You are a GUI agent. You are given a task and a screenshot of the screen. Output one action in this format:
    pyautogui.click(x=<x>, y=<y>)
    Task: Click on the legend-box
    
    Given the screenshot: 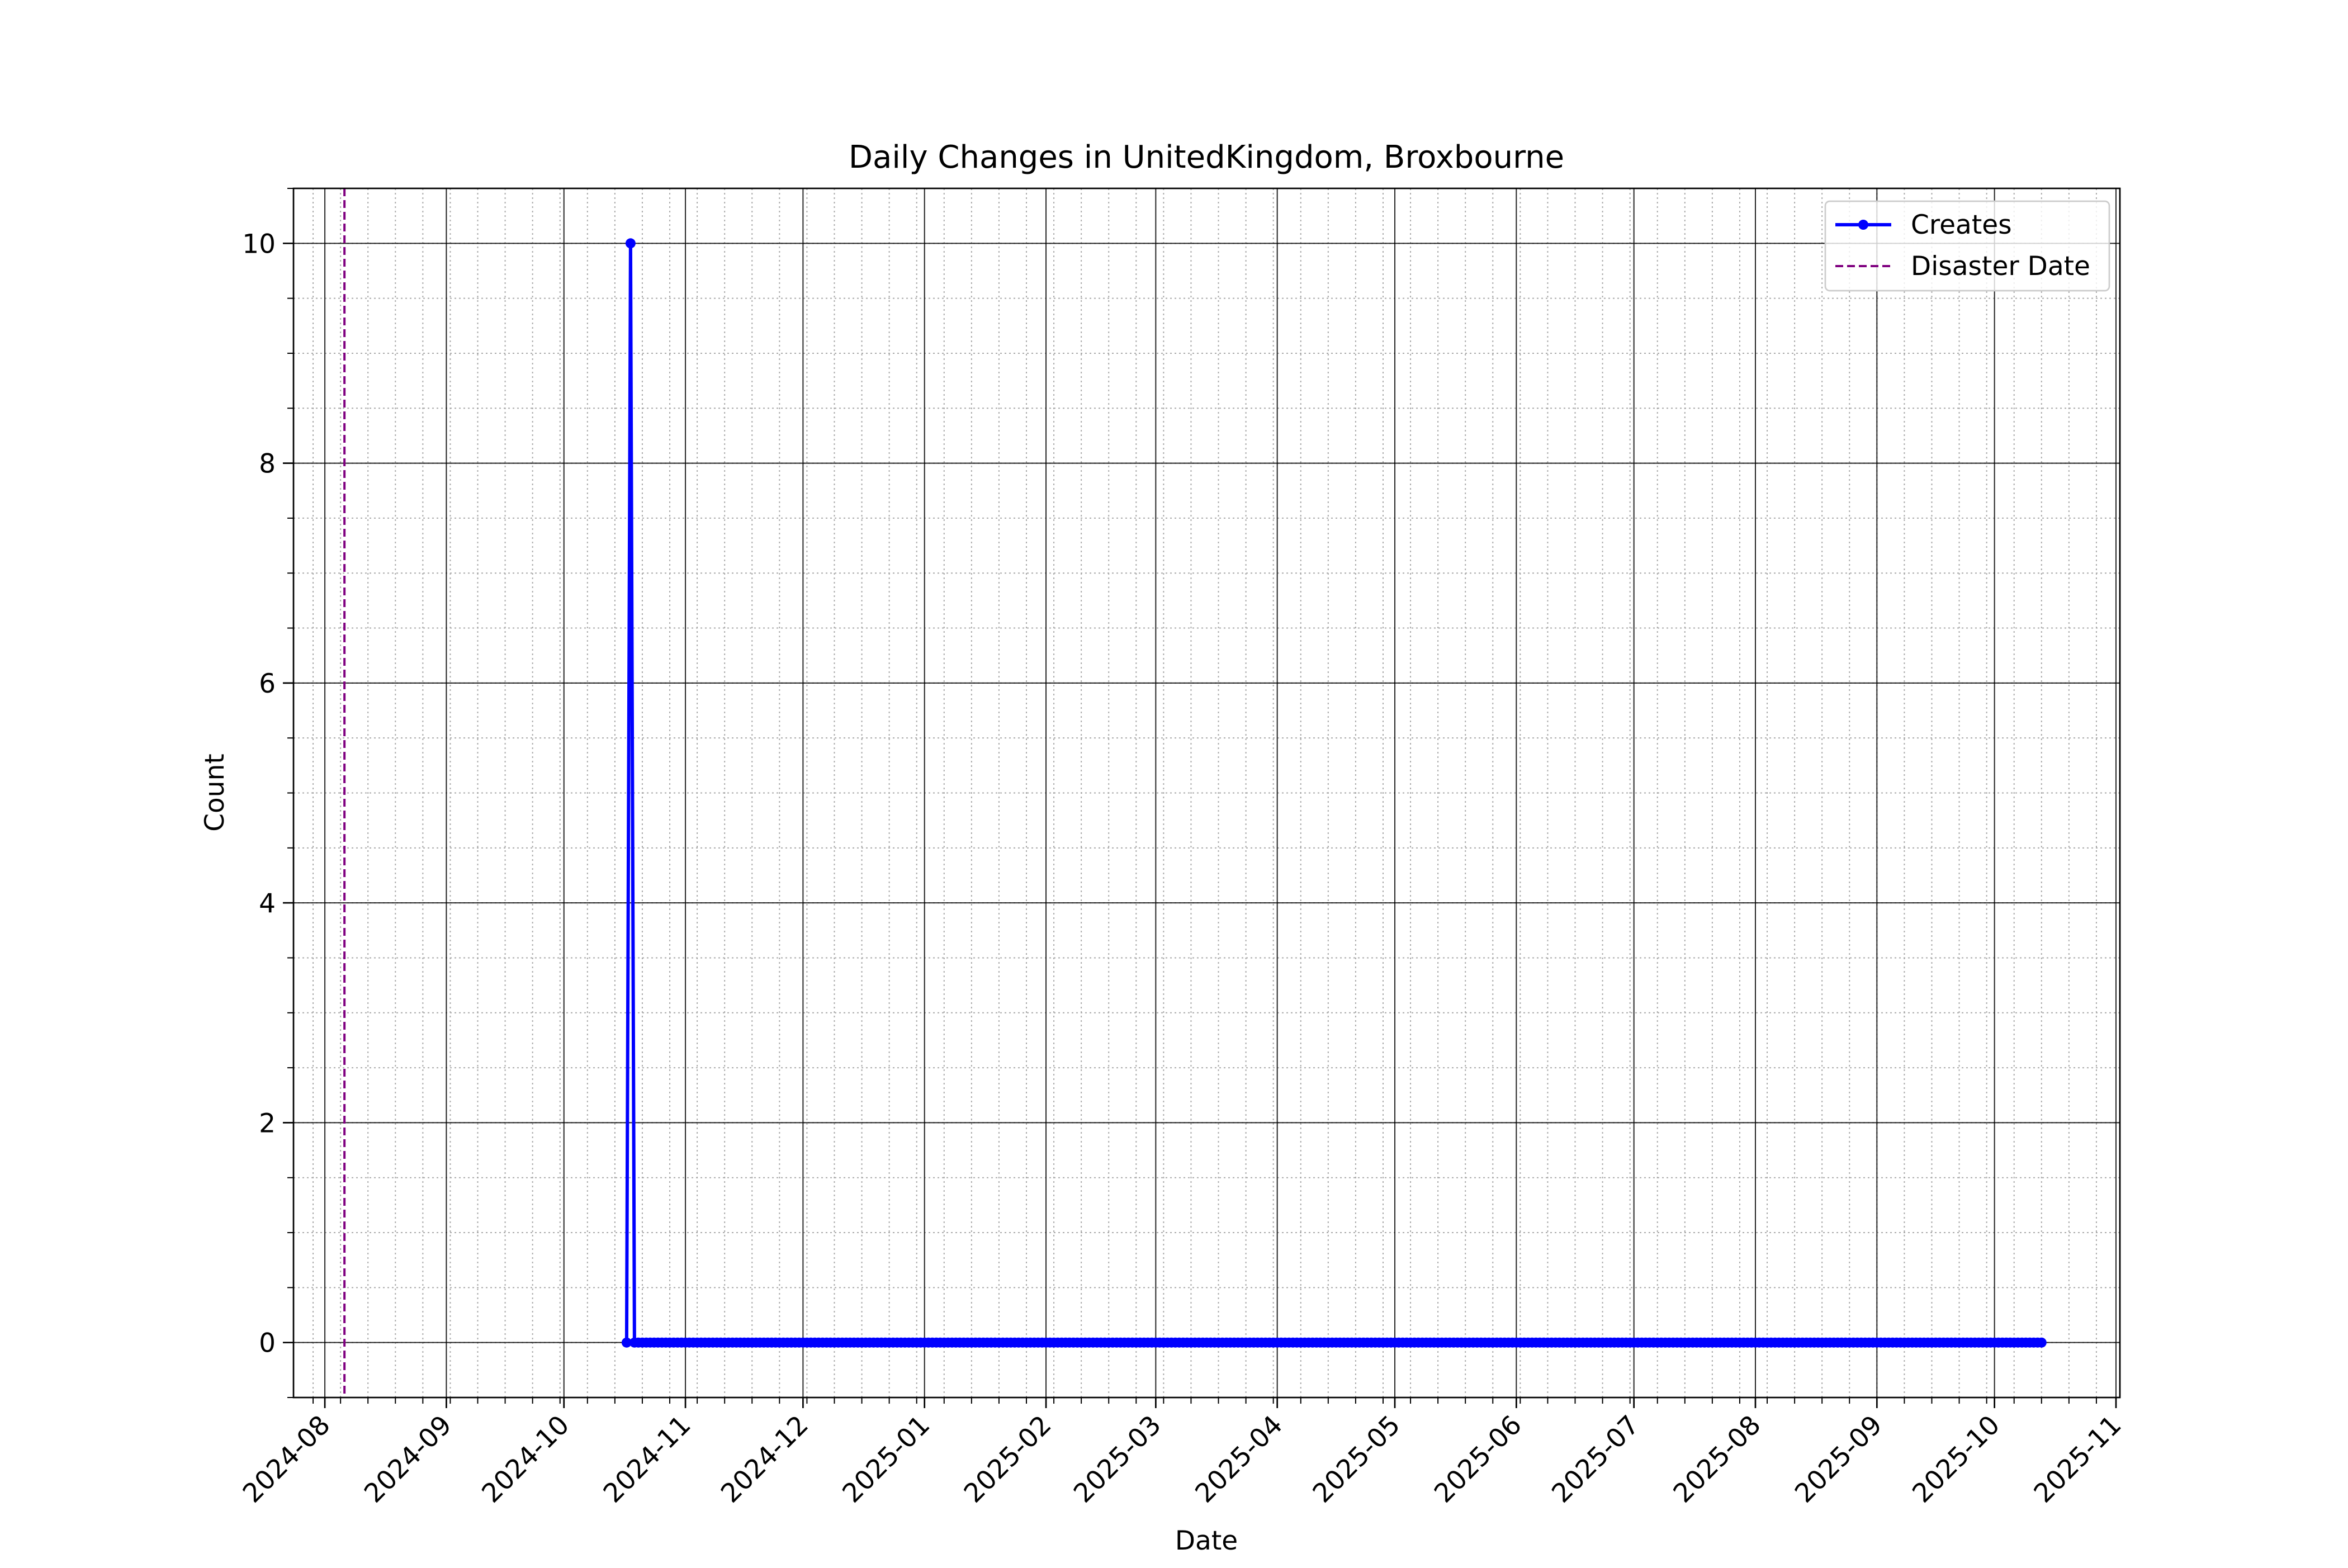 What is the action you would take?
    pyautogui.click(x=1967, y=246)
    